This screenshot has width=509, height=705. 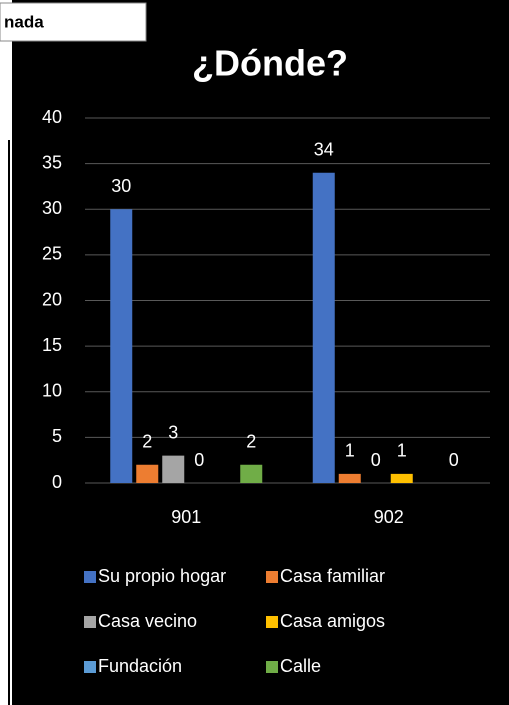 I want to click on legend-label: Su propio hogar, so click(x=162, y=576).